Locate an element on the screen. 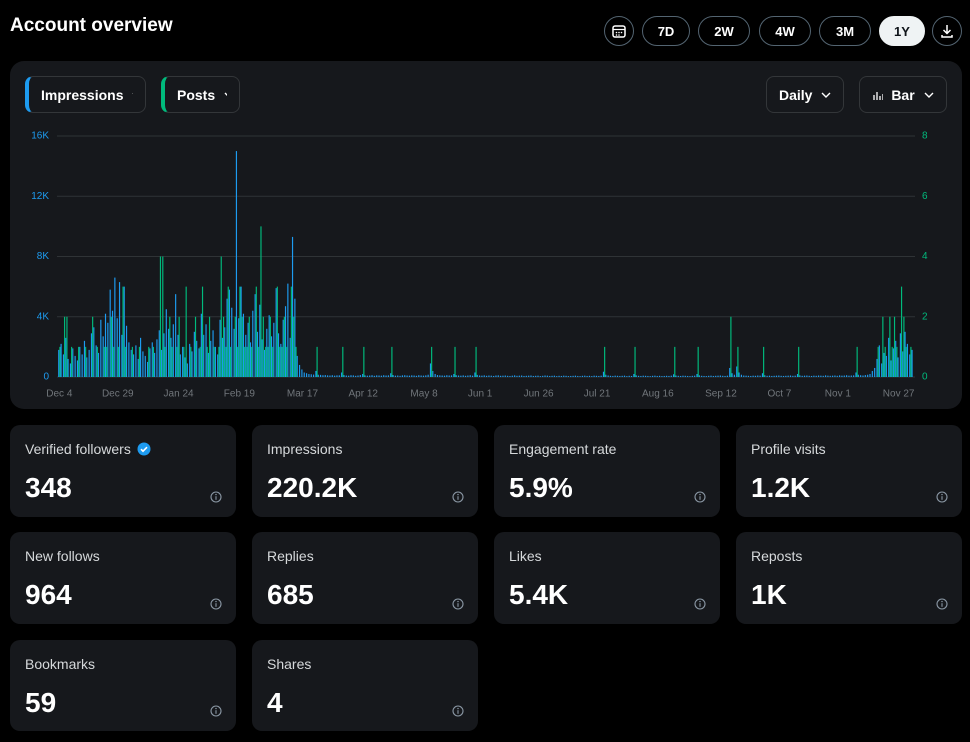 This screenshot has height=742, width=970. stat-label-text: Verified followers is located at coordinates (78, 449).